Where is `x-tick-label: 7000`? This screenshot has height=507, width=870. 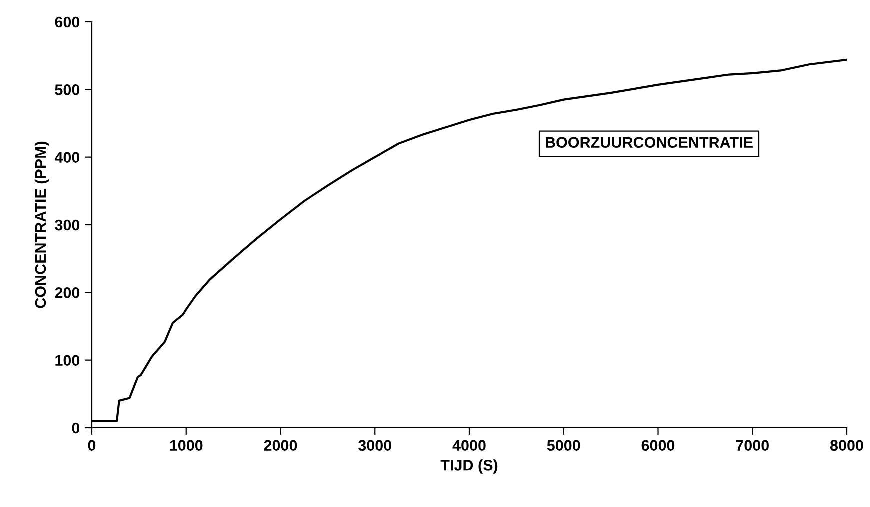
x-tick-label: 7000 is located at coordinates (752, 446).